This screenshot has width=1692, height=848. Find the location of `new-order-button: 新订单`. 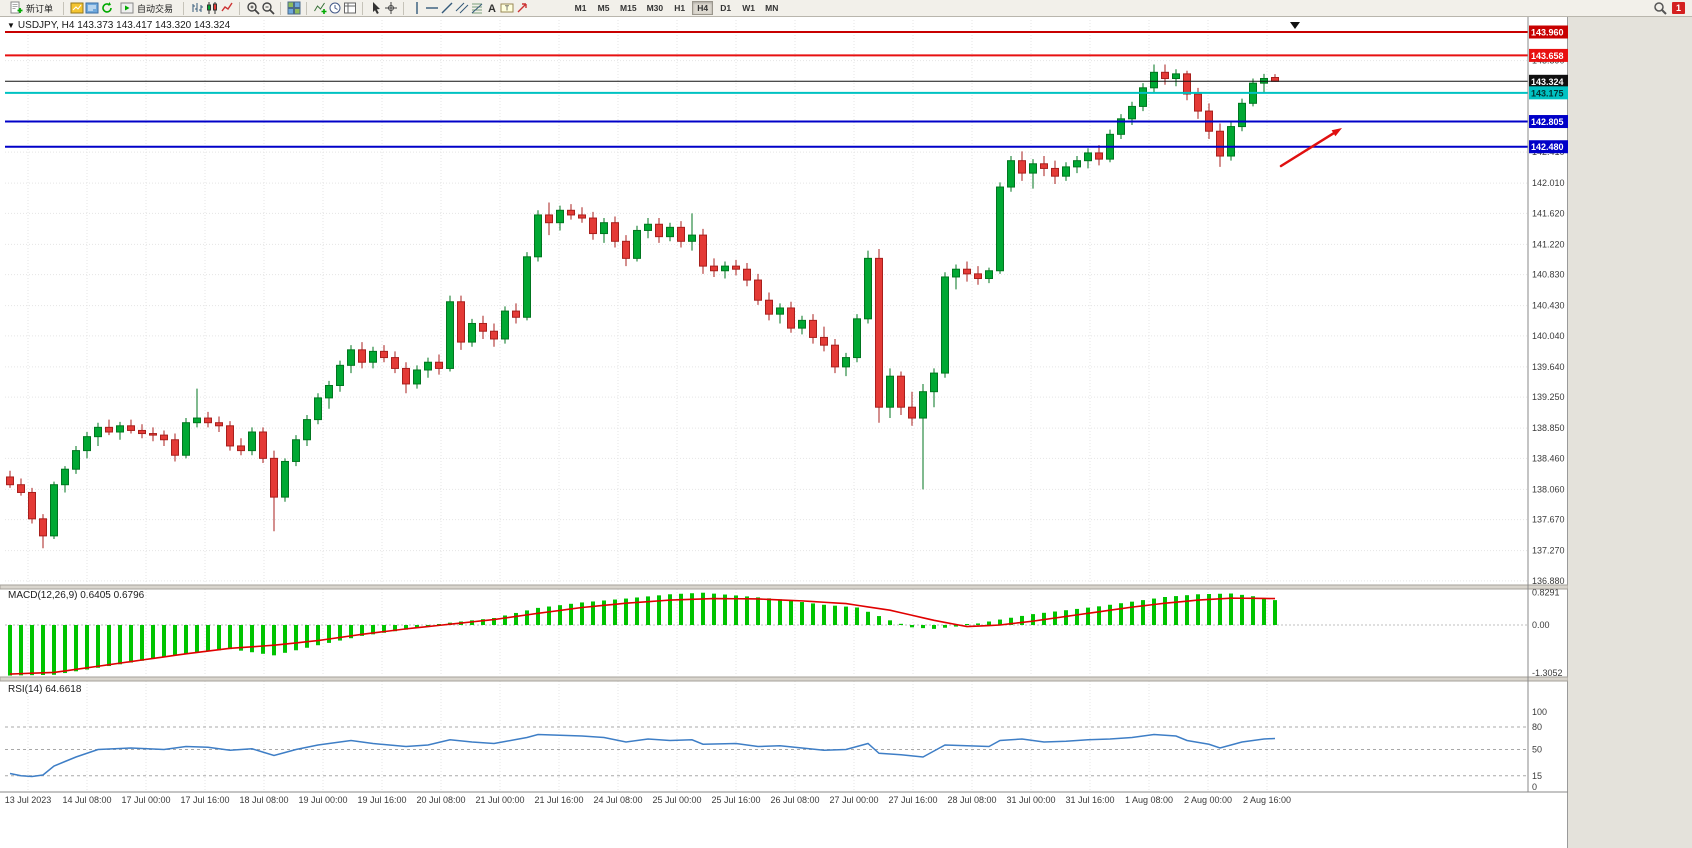

new-order-button: 新订单 is located at coordinates (30, 8).